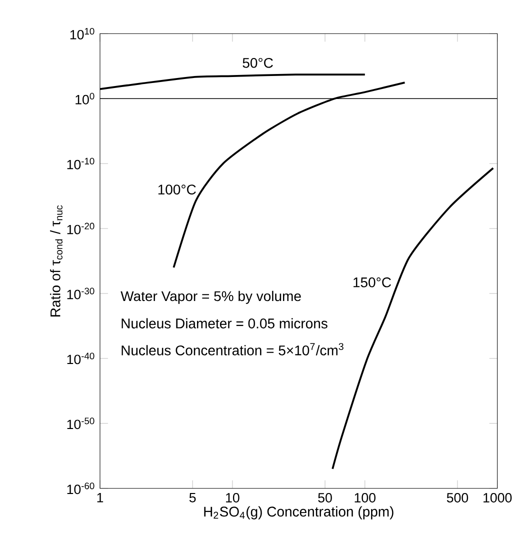 The width and height of the screenshot is (522, 539). I want to click on x-tick-label: 100, so click(365, 497).